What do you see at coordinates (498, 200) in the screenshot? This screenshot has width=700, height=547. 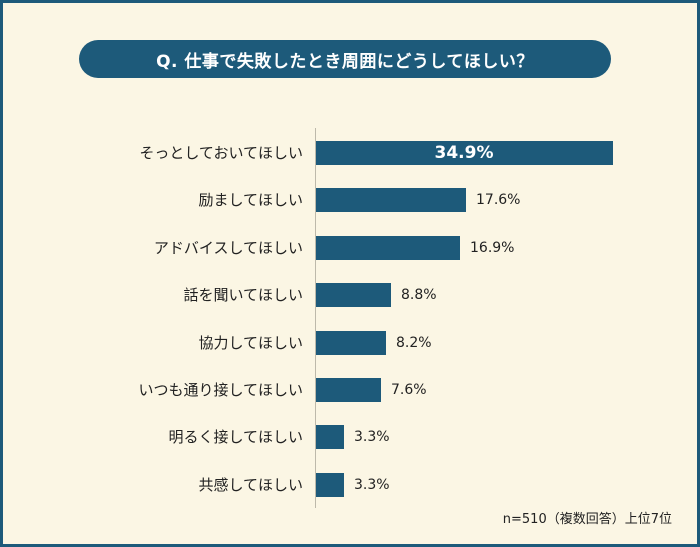 I see `value-label: 17.6%` at bounding box center [498, 200].